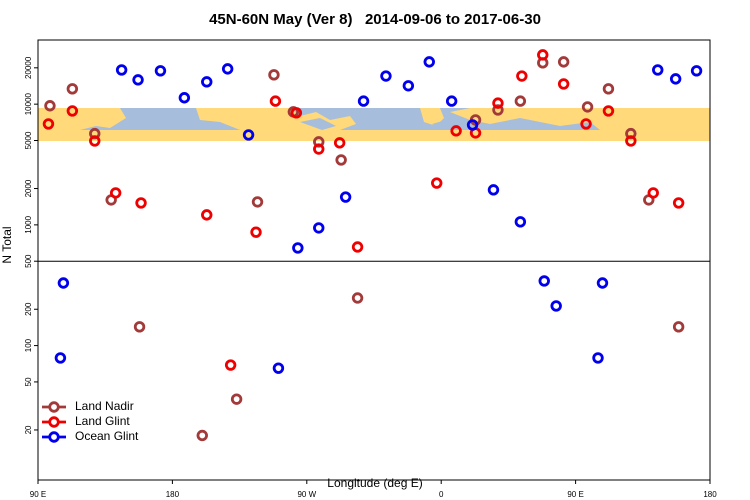 This screenshot has height=500, width=750. What do you see at coordinates (28, 103) in the screenshot?
I see `y-tick-label: 10000` at bounding box center [28, 103].